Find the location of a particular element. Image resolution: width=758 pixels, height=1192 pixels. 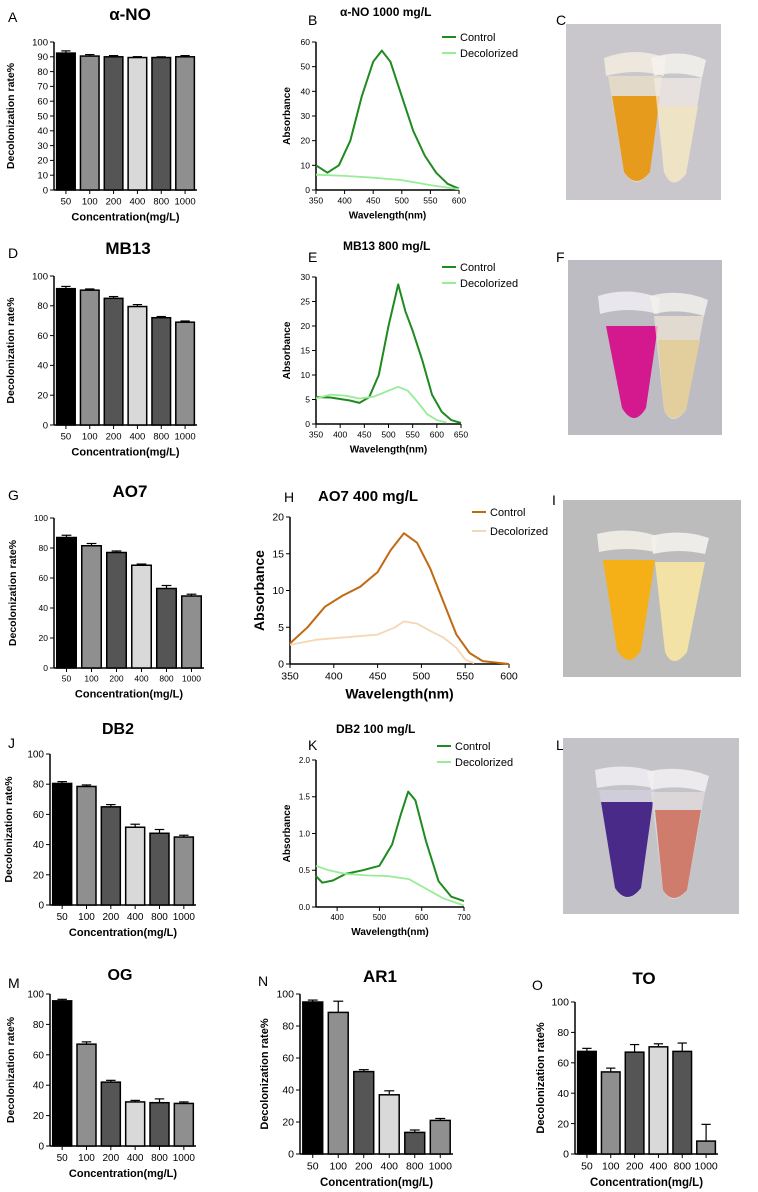

x-tick-label: 550 is located at coordinates (430, 201).